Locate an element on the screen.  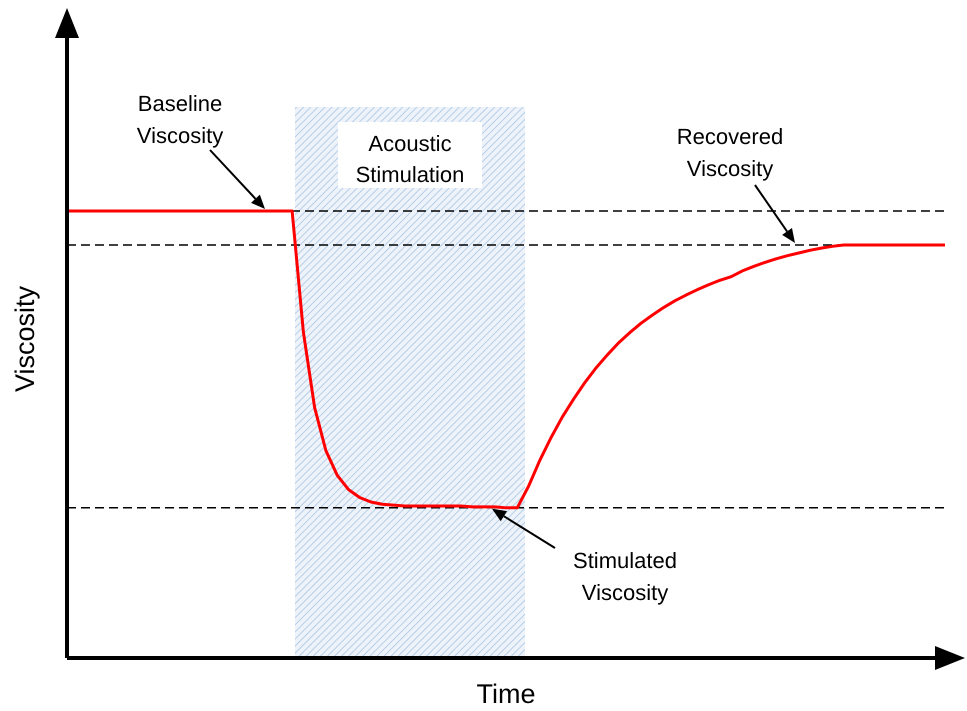
ref-line-label: Baseline Viscosity is located at coordinates (180, 119).